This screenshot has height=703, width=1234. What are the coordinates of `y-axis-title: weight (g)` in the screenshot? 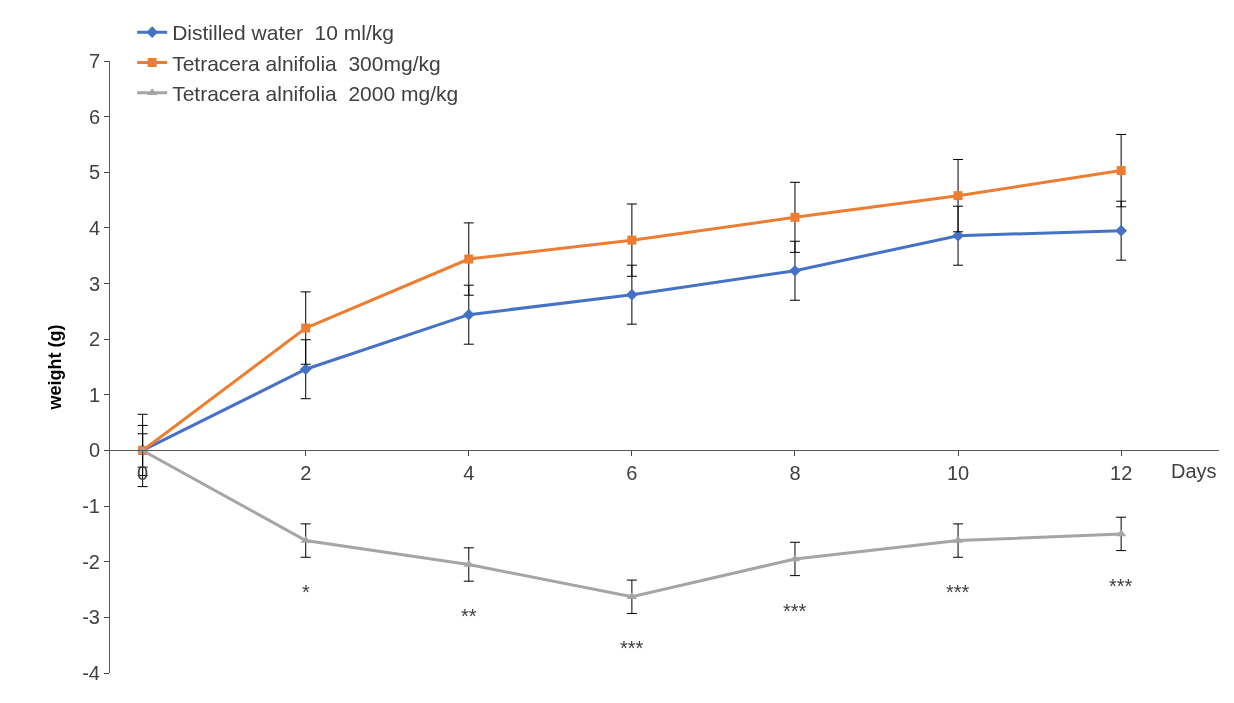 It's located at (55, 367).